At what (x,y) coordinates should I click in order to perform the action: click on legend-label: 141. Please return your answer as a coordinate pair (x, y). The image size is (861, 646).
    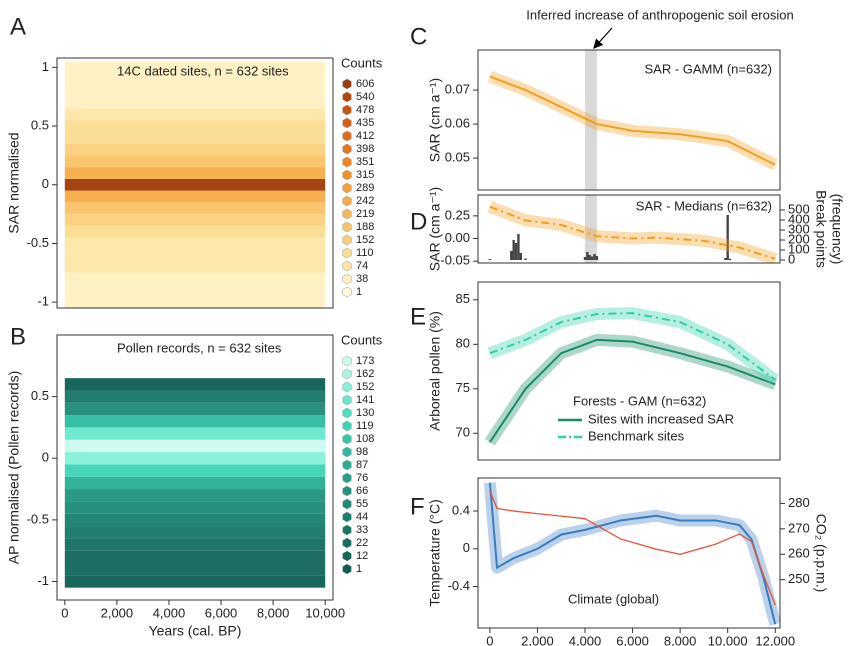
    Looking at the image, I should click on (365, 400).